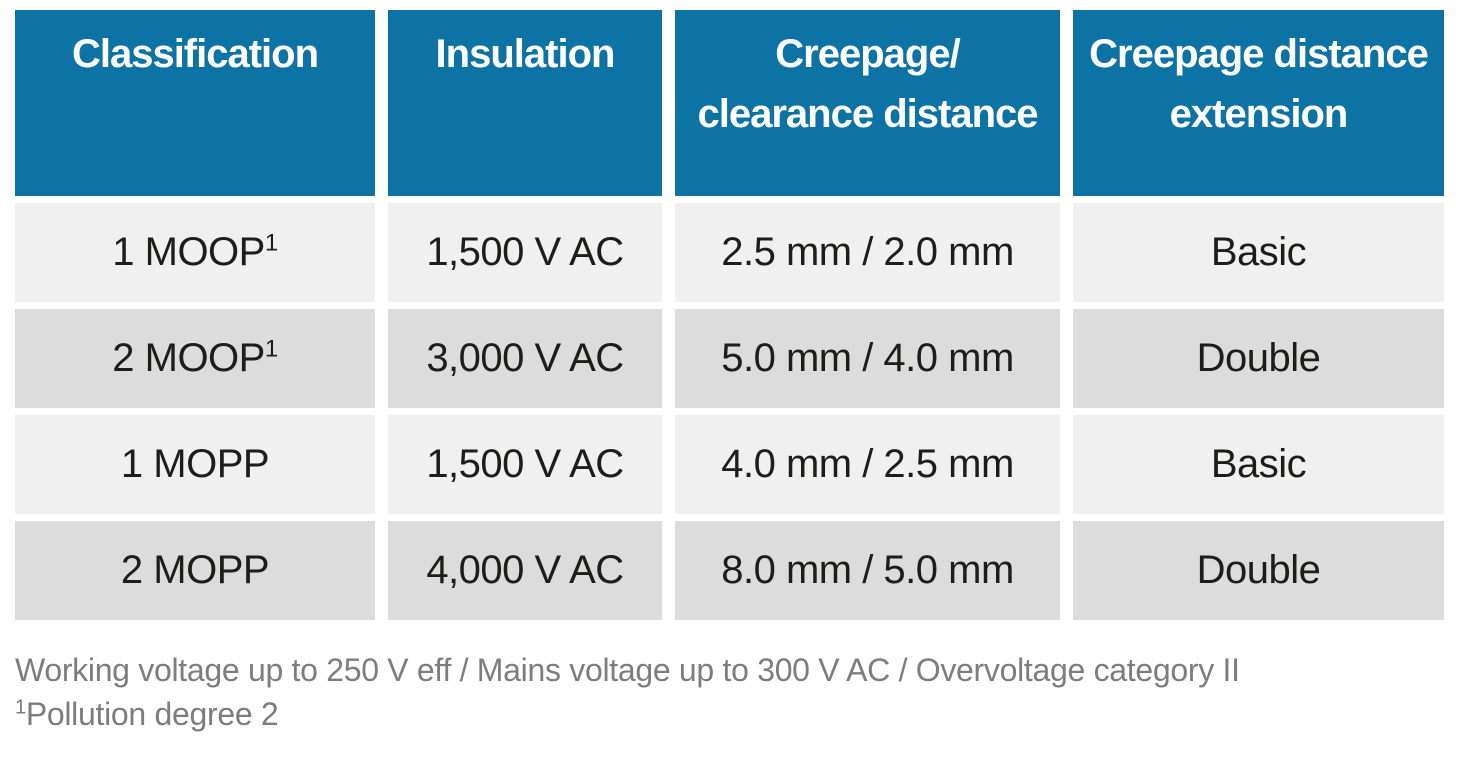  Describe the element at coordinates (1259, 54) in the screenshot. I see `header-line: Creepage distance` at that location.